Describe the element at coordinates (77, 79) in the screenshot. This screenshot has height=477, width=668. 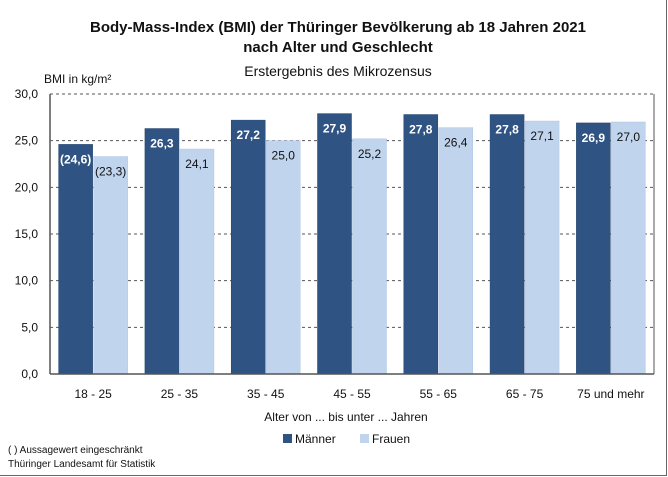
I see `y-axis-label: BMI in kg/m²` at that location.